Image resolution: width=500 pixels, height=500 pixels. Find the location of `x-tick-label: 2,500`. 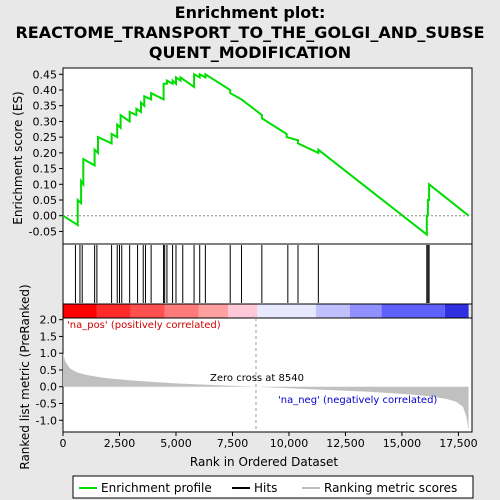

x-tick-label: 2,500 is located at coordinates (120, 443).